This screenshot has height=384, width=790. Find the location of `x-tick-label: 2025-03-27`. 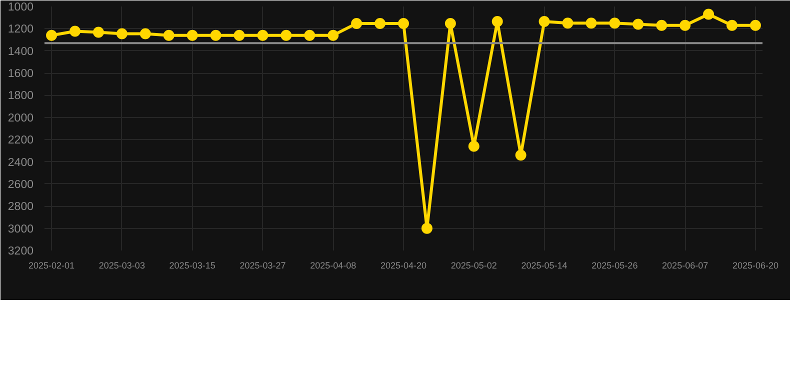

x-tick-label: 2025-03-27 is located at coordinates (263, 265).